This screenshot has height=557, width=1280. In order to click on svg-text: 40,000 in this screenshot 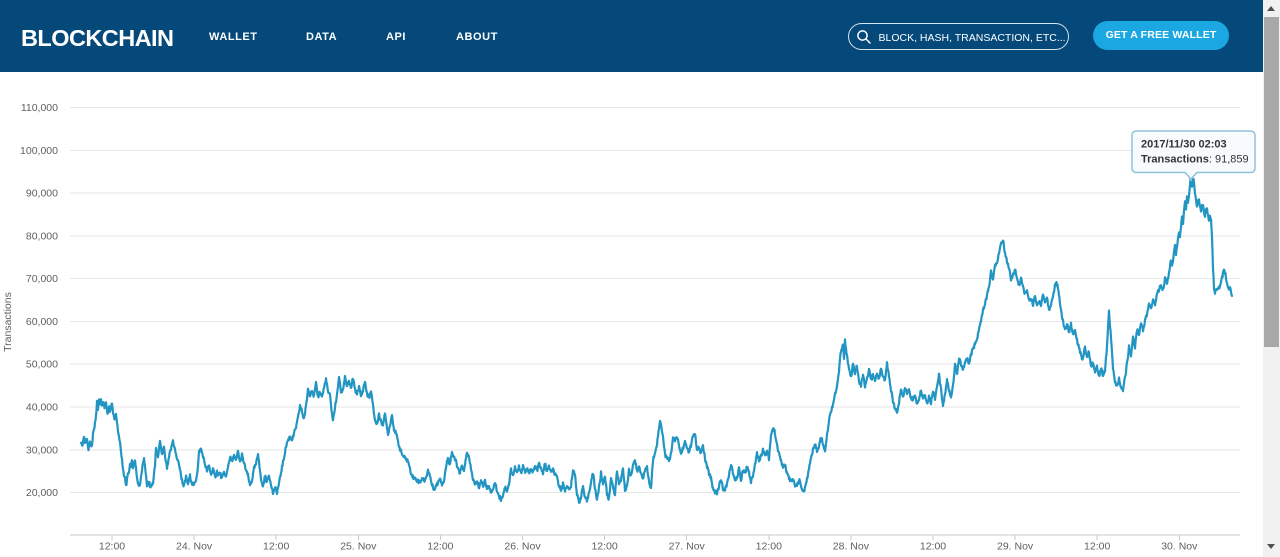, I will do `click(42, 408)`.